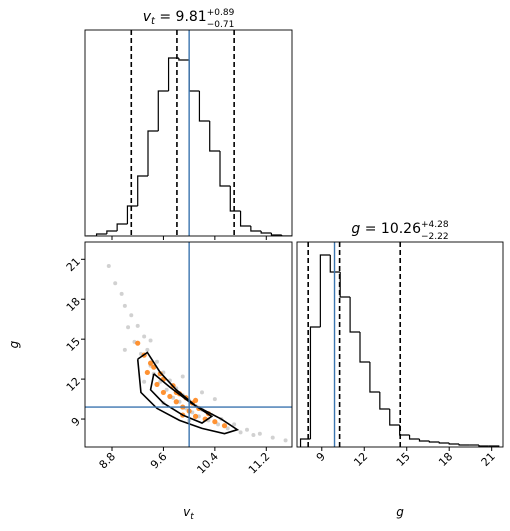 The image size is (510, 531). Describe the element at coordinates (355, 229) in the screenshot. I see `title-symbol: g` at that location.